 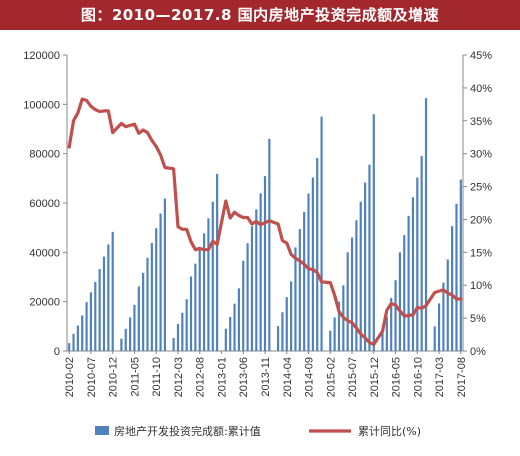 What do you see at coordinates (135, 377) in the screenshot?
I see `x-tick-label: 2011-05` at bounding box center [135, 377].